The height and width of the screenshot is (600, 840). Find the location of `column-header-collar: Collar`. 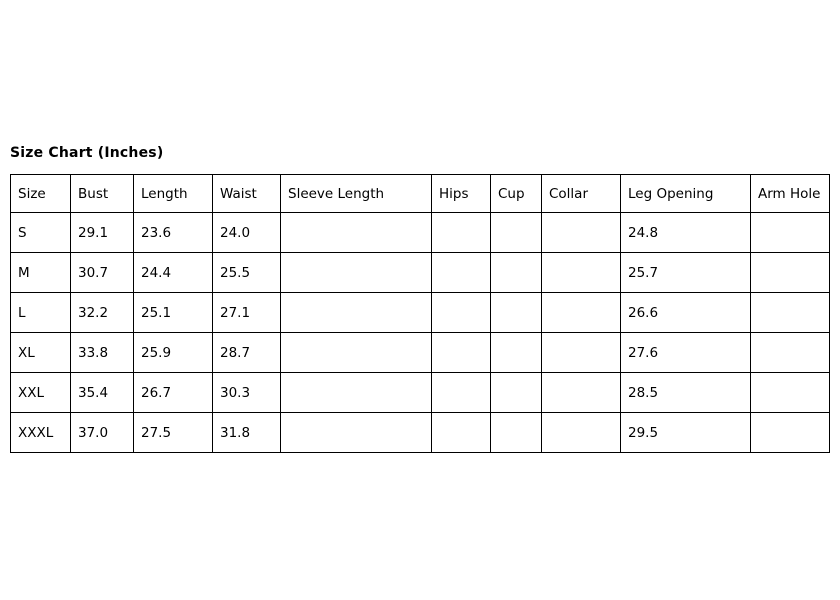

column-header-collar: Collar is located at coordinates (581, 193).